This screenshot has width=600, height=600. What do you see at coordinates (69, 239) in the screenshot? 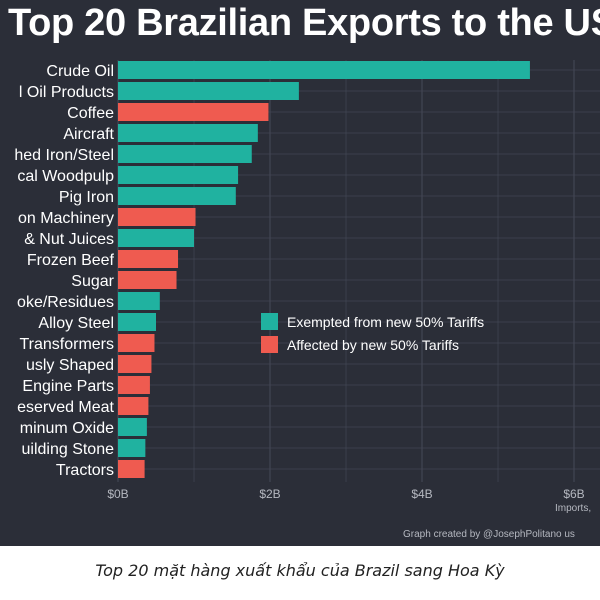
I see `category-label: & Nut Juices` at bounding box center [69, 239].